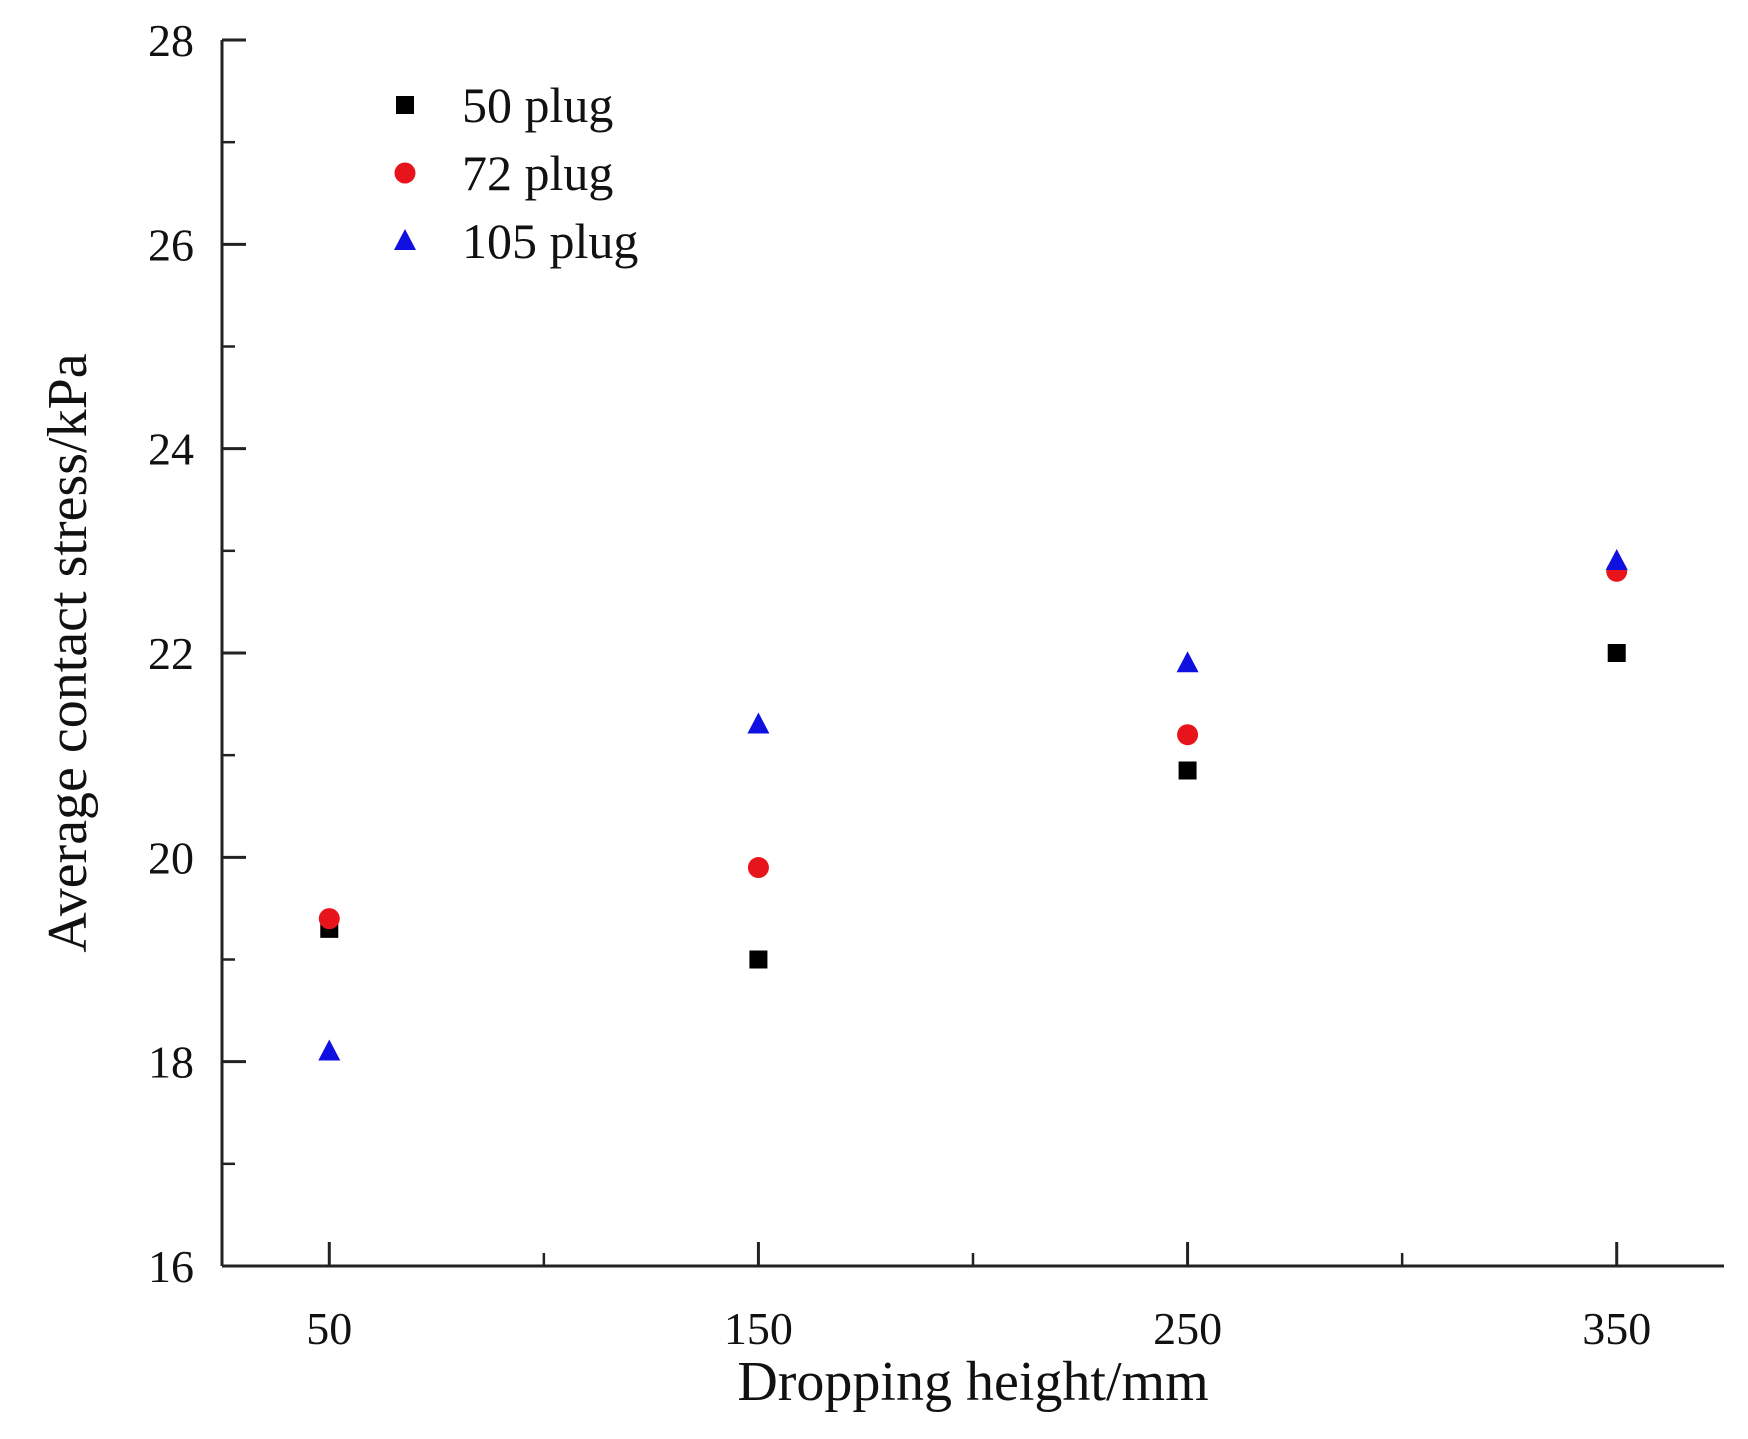 This screenshot has width=1748, height=1439. Describe the element at coordinates (171, 653) in the screenshot. I see `y-tick-label: 22` at that location.